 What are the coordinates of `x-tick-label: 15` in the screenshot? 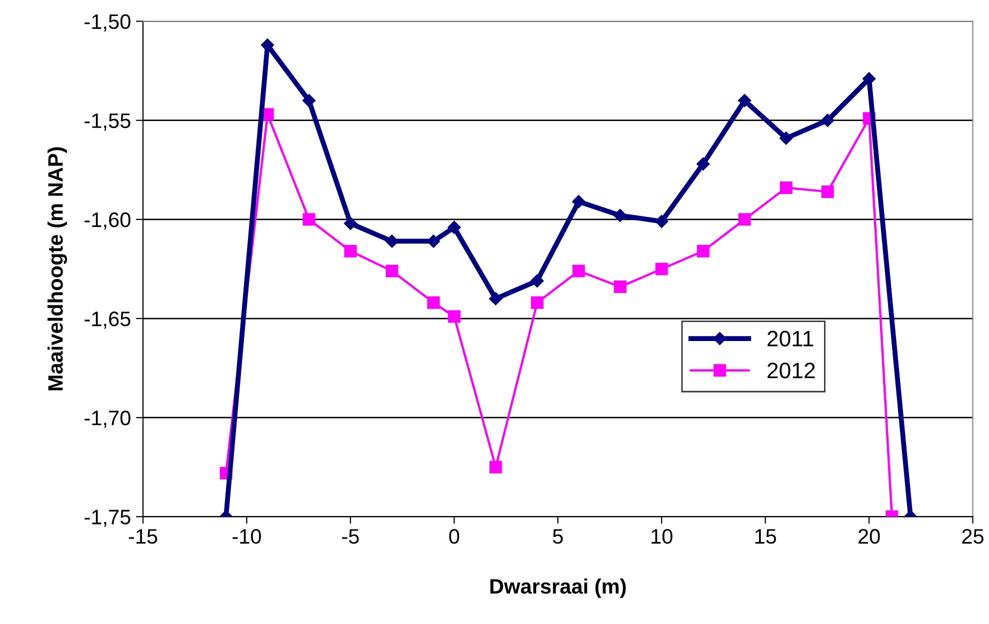 It's located at (765, 536).